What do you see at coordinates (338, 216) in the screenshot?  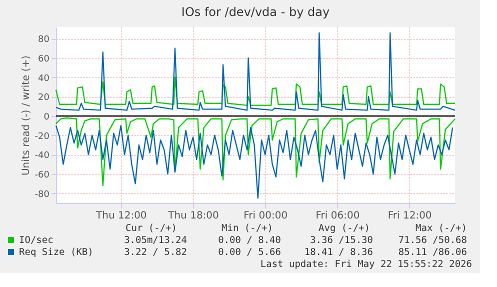 I see `x-tick-label: Fri 06:00` at bounding box center [338, 216].